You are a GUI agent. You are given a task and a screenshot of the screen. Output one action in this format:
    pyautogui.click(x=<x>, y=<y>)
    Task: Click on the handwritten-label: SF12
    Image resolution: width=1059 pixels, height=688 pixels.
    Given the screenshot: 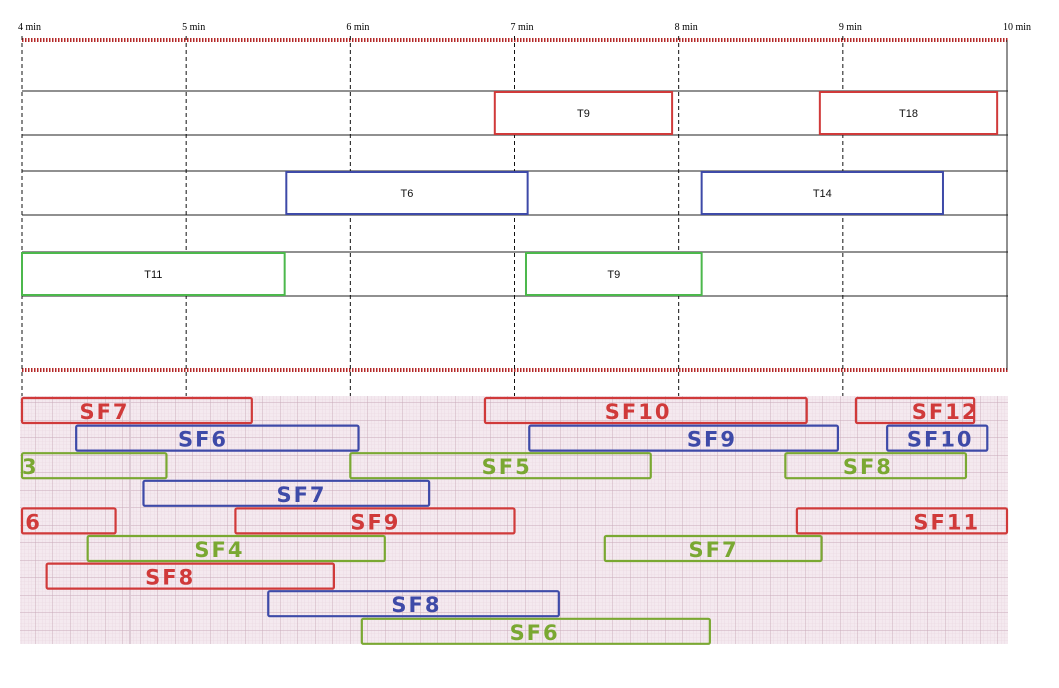 What is the action you would take?
    pyautogui.click(x=945, y=412)
    